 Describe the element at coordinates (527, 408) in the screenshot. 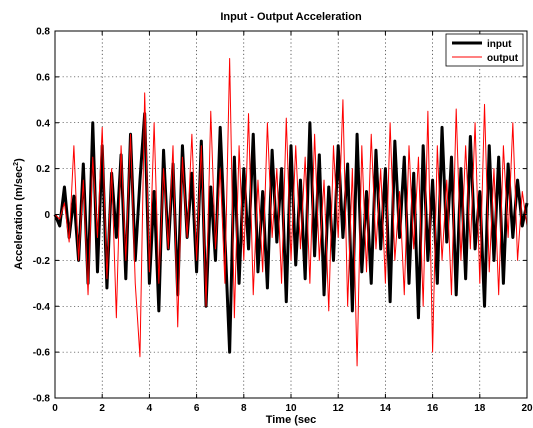

I see `x-tick-label: 20` at that location.